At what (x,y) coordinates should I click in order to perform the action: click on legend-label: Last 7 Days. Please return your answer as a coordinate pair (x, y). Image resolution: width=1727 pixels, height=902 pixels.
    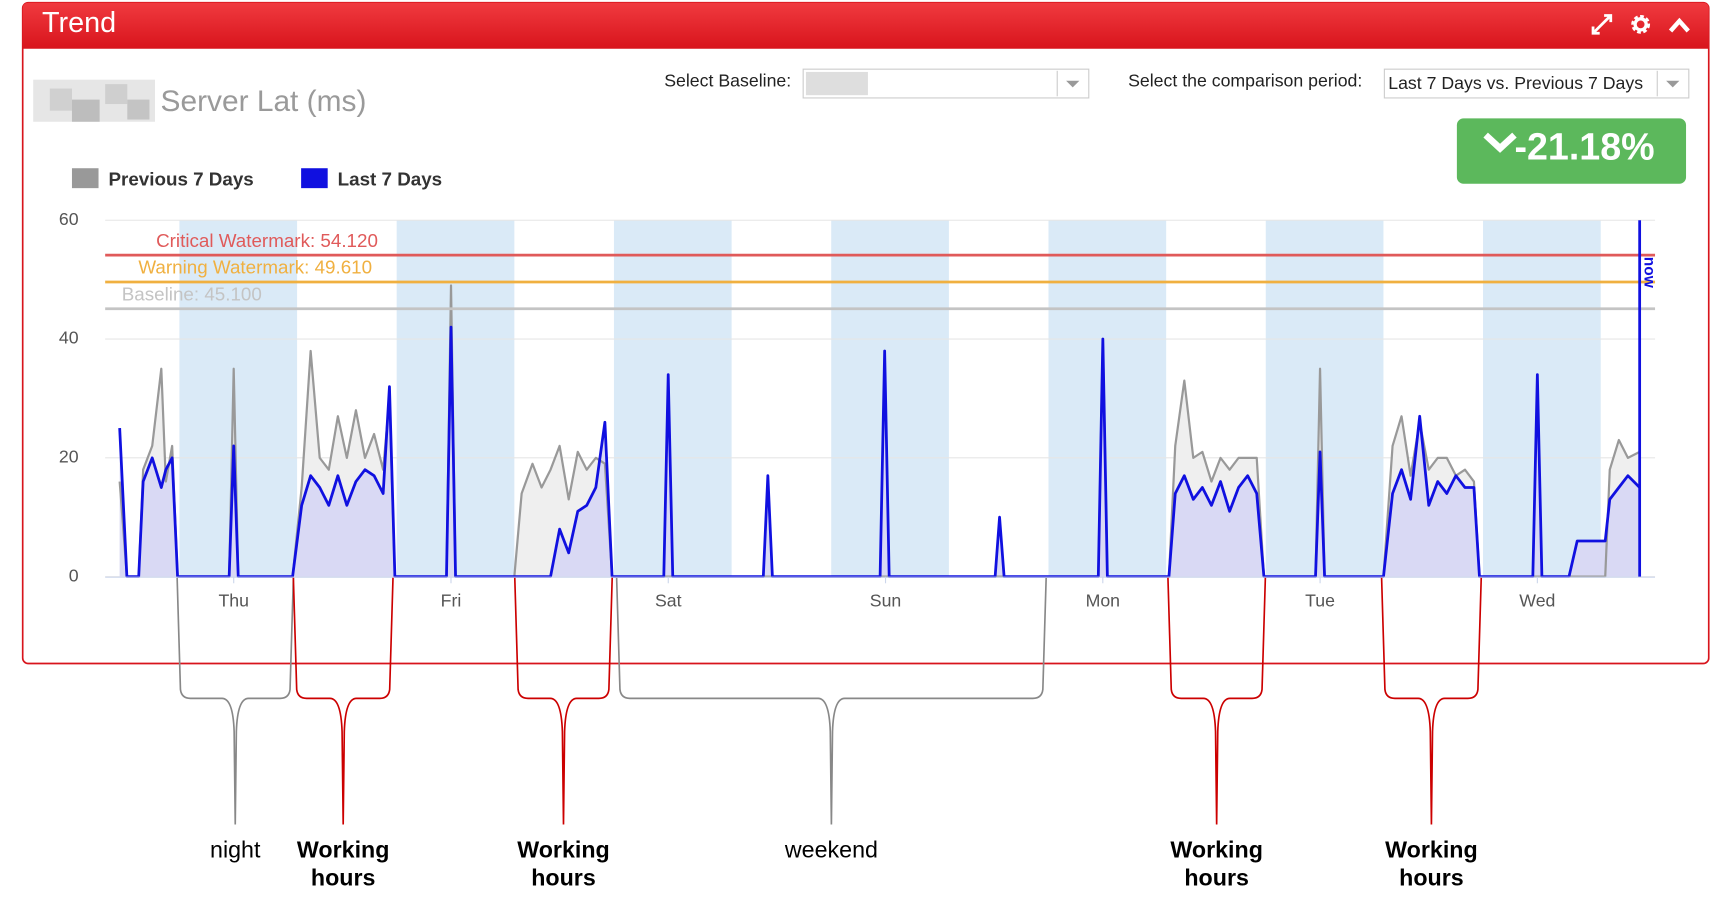
    Looking at the image, I should click on (390, 178).